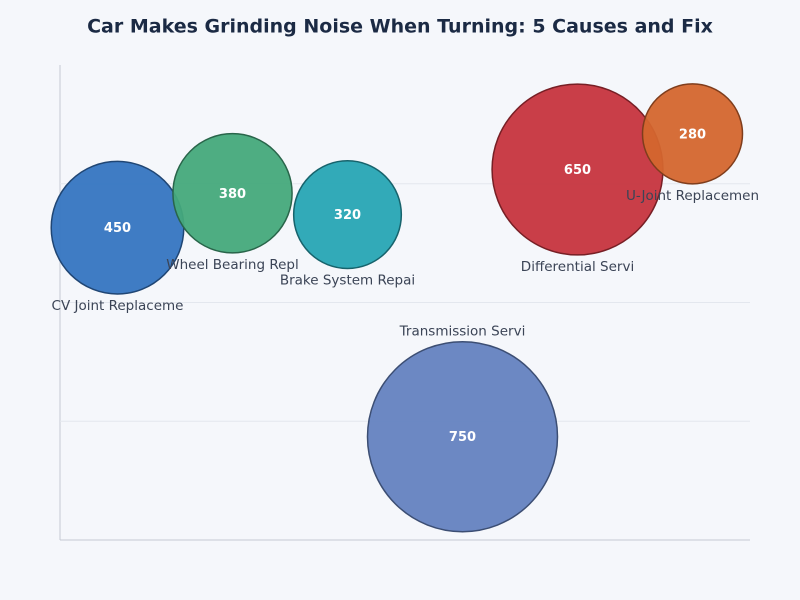 This screenshot has width=800, height=600. I want to click on value-label: 380, so click(232, 194).